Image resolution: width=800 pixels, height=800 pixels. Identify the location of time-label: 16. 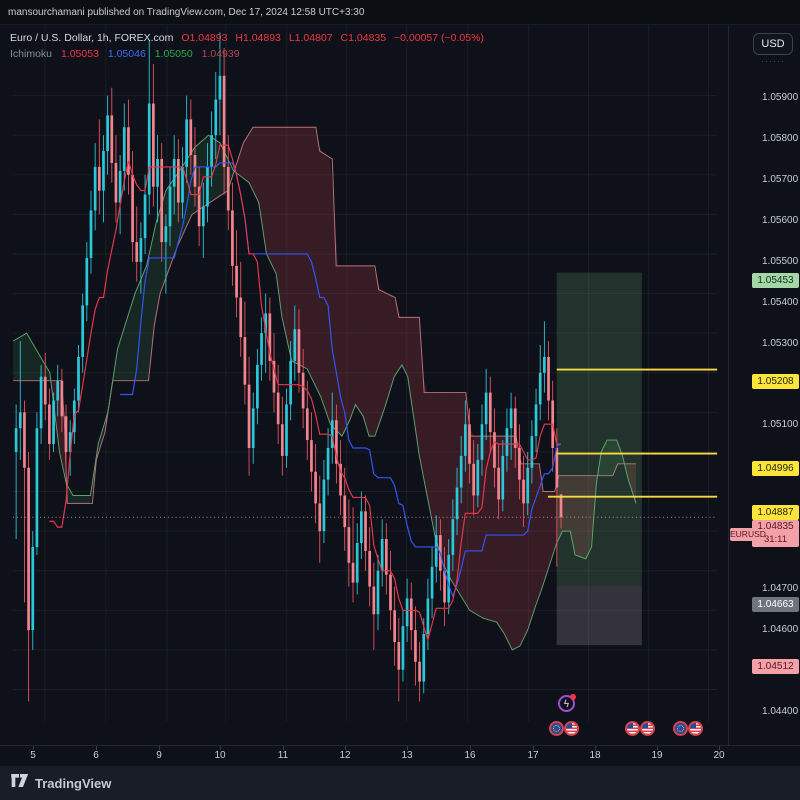
(470, 755).